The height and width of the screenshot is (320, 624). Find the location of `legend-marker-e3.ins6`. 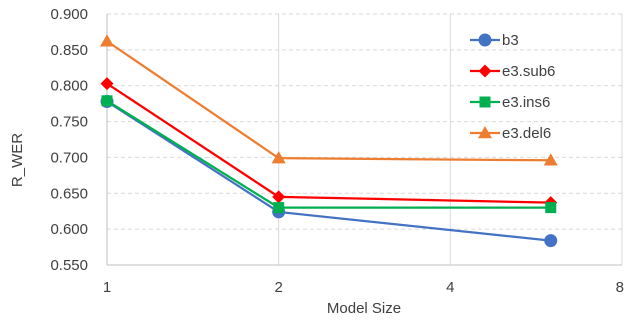

legend-marker-e3.ins6 is located at coordinates (485, 102).